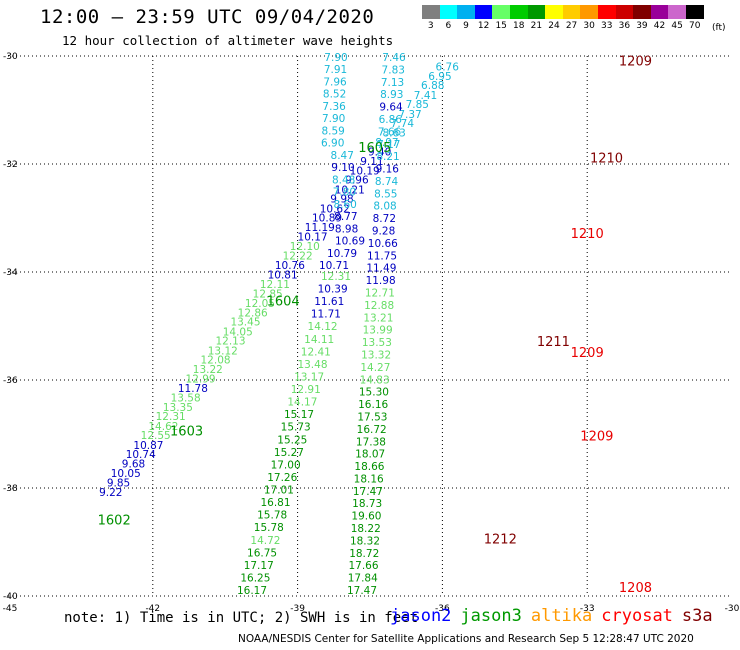 This screenshot has height=650, width=740. I want to click on satellite-legend: jason2 jason3 altika cryosat s3a, so click(556, 616).